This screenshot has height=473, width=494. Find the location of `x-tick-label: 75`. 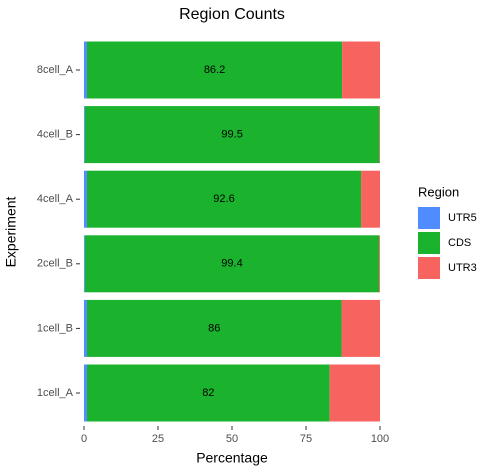

x-tick-label: 75 is located at coordinates (306, 439).